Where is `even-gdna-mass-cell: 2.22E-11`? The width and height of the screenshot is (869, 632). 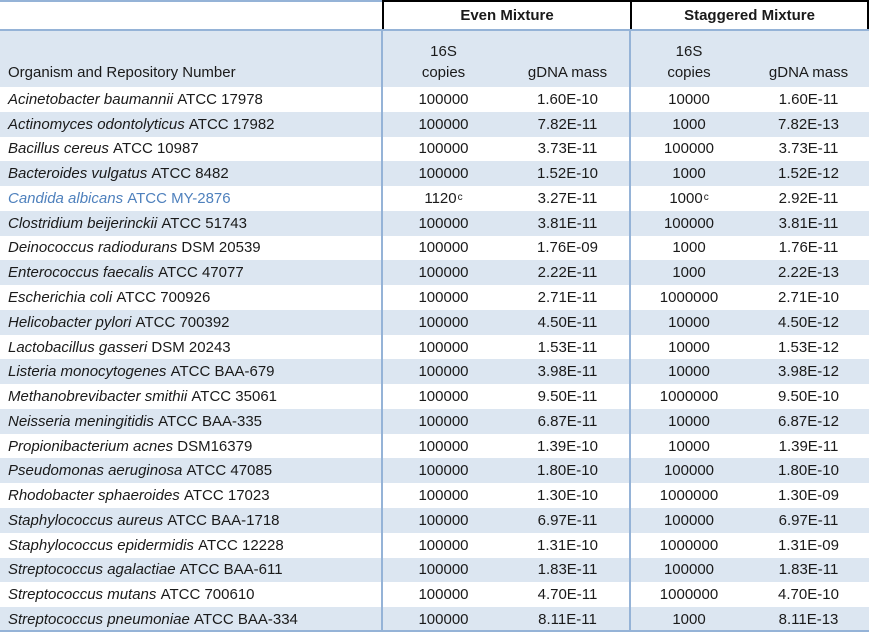
even-gdna-mass-cell: 2.22E-11 is located at coordinates (567, 273).